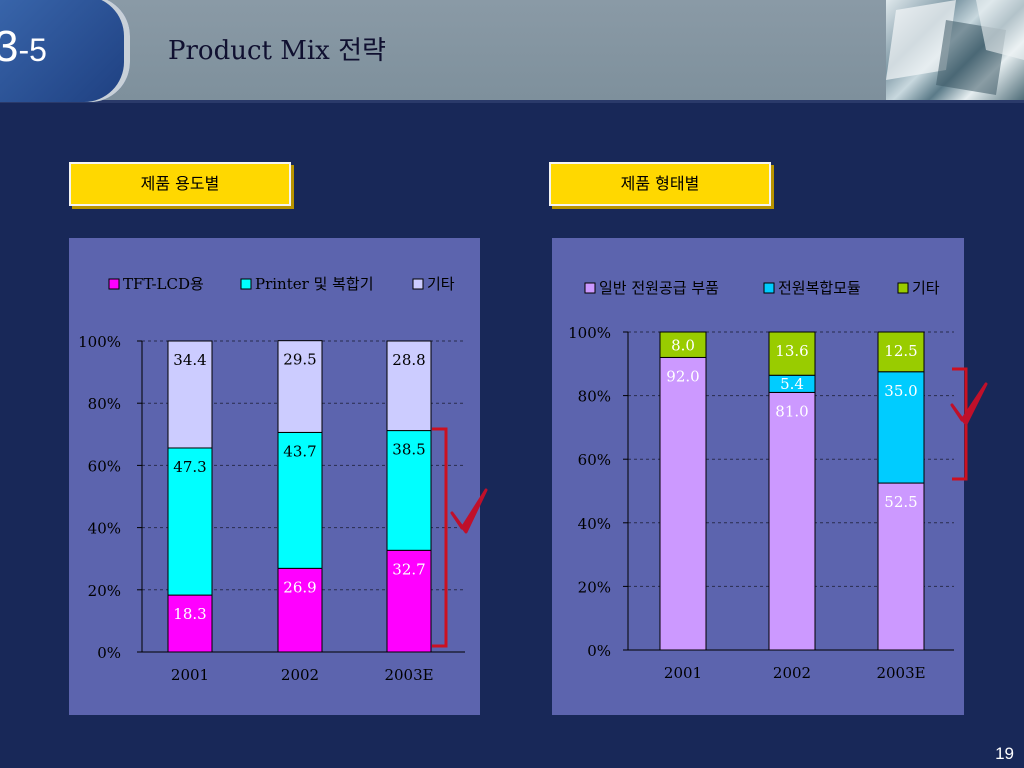 This screenshot has height=768, width=1024. Describe the element at coordinates (300, 500) in the screenshot. I see `bar-printer-2002` at that location.